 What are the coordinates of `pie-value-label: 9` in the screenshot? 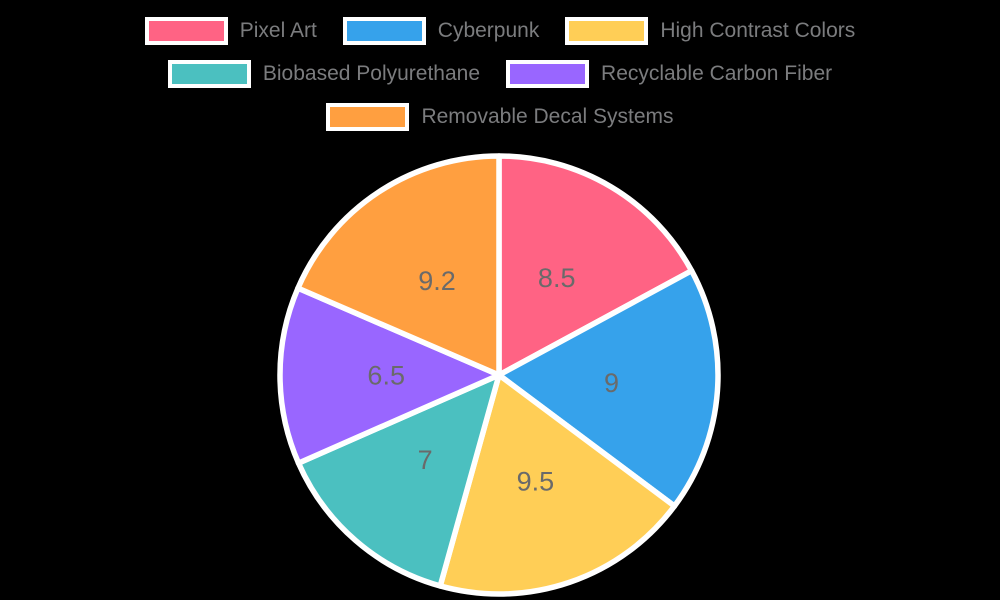 It's located at (611, 383).